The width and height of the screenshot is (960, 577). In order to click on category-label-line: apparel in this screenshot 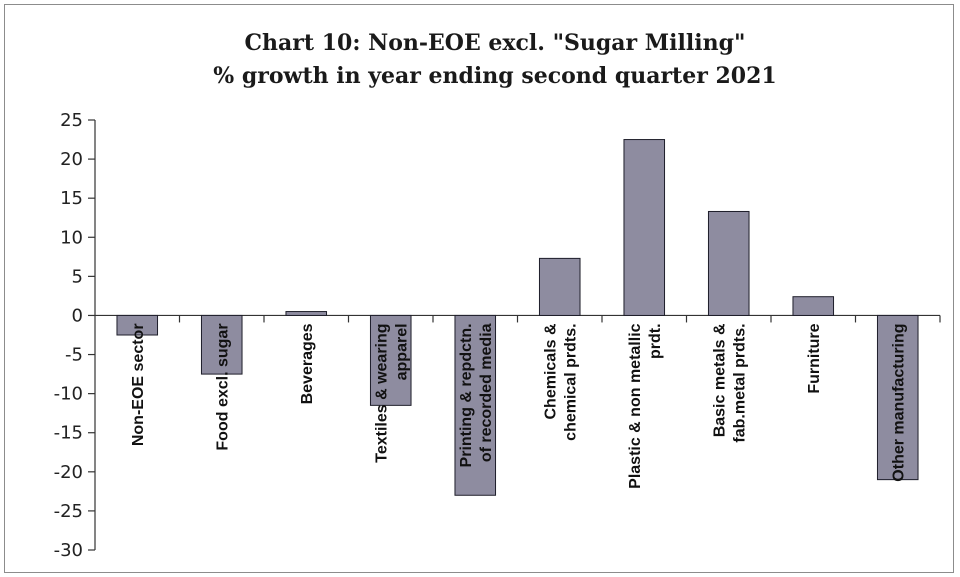, I will do `click(402, 351)`.